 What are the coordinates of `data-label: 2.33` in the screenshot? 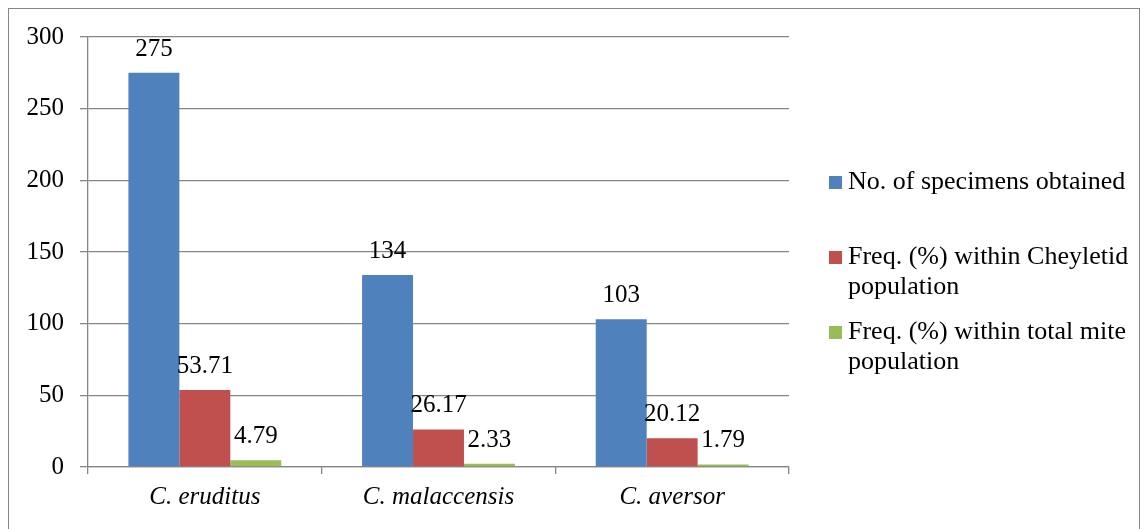 It's located at (489, 438).